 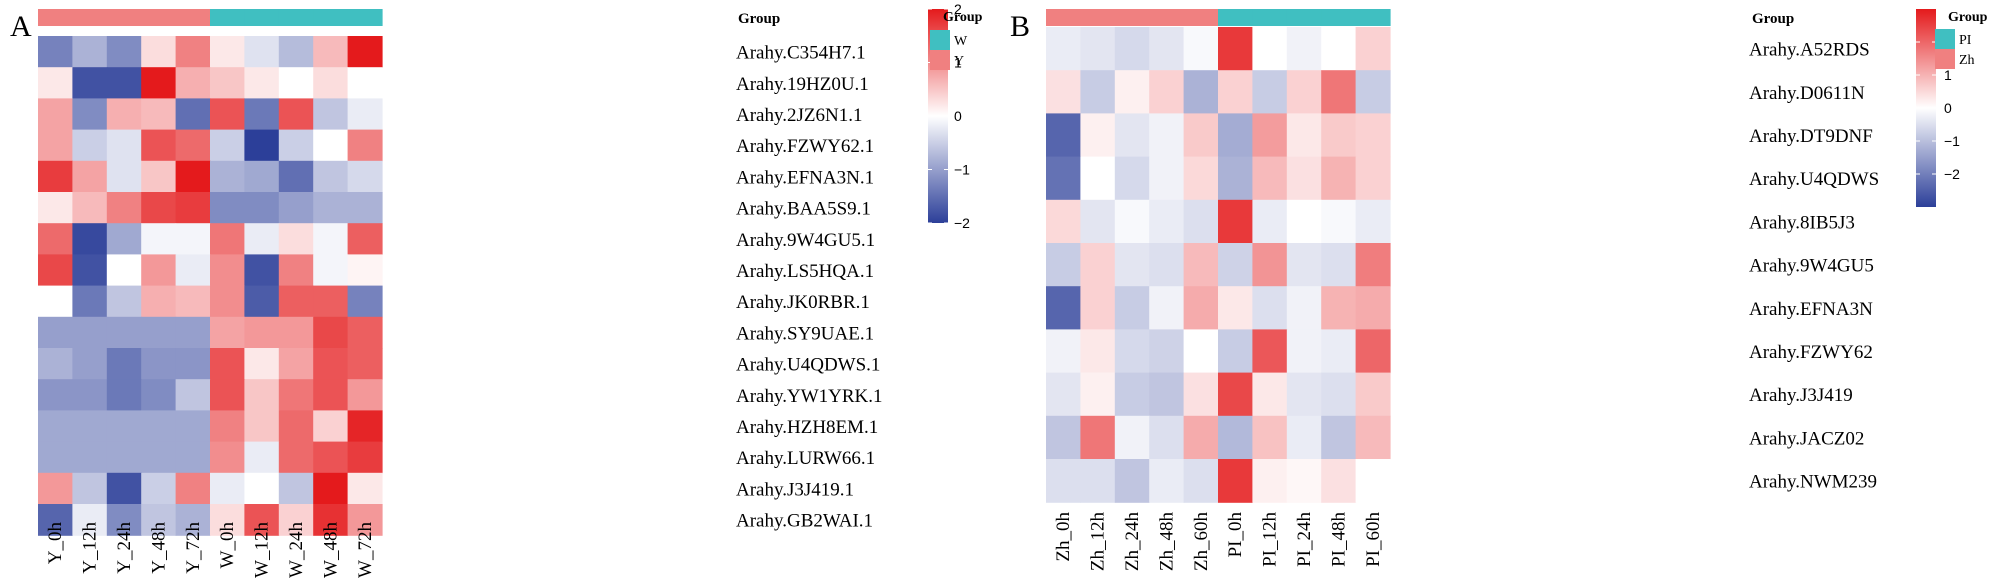 I want to click on row-label: Arahy.2JZ6N1.1, so click(x=799, y=115).